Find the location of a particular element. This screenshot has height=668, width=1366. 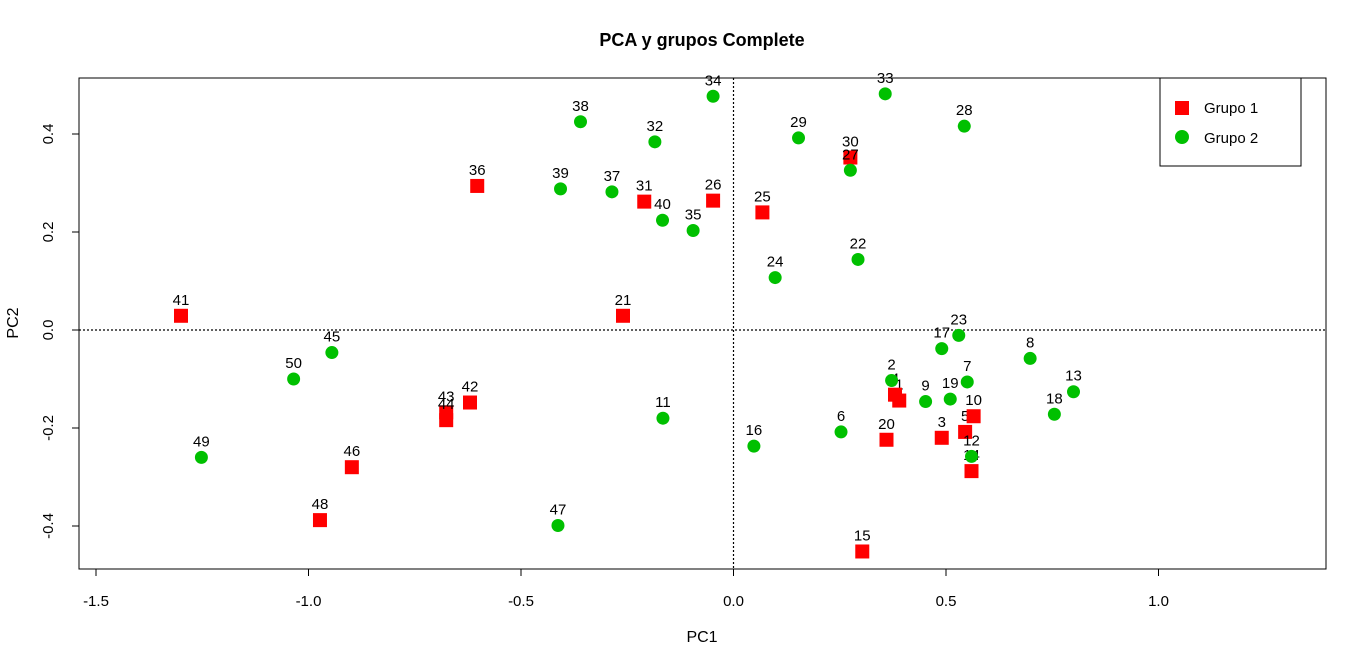

point-label: 10 is located at coordinates (973, 400).